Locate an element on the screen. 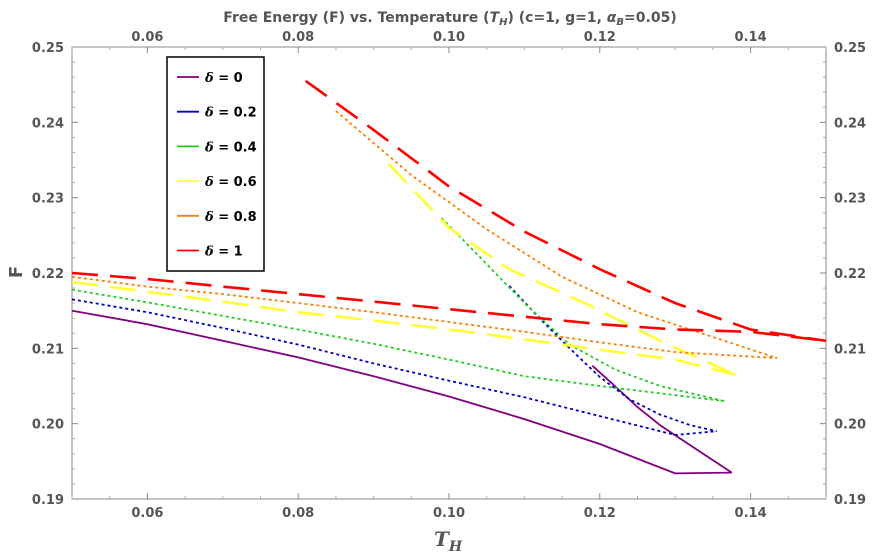 The image size is (886, 554). x-tick-label-top: 0.10 is located at coordinates (449, 37).